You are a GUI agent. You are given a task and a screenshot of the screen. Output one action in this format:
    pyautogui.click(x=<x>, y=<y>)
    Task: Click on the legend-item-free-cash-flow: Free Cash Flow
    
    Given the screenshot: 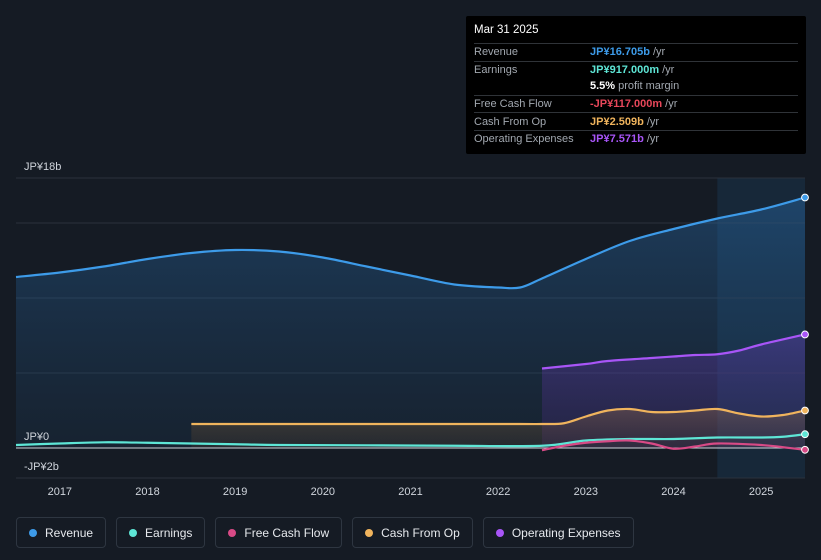 What is the action you would take?
    pyautogui.click(x=279, y=532)
    